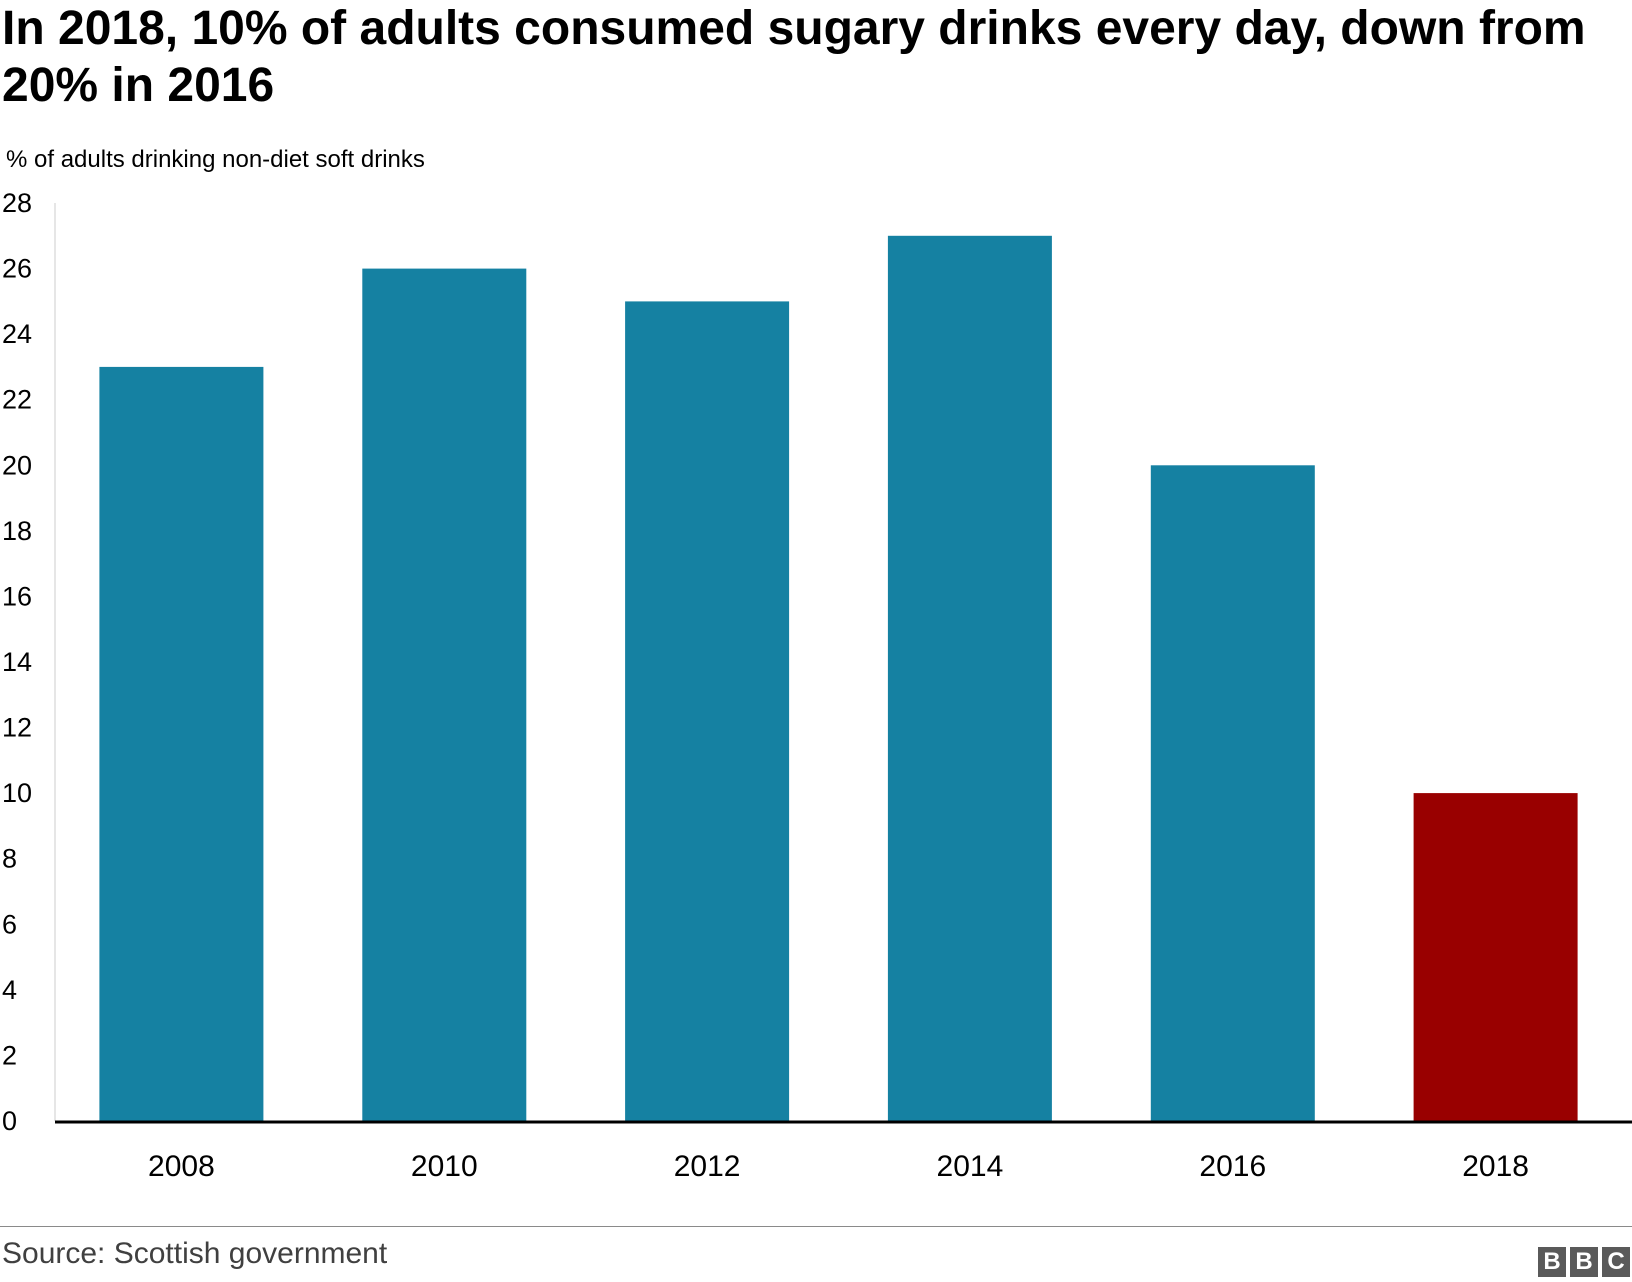  Describe the element at coordinates (1552, 1262) in the screenshot. I see `bbc-logo-letter-1: B` at that location.